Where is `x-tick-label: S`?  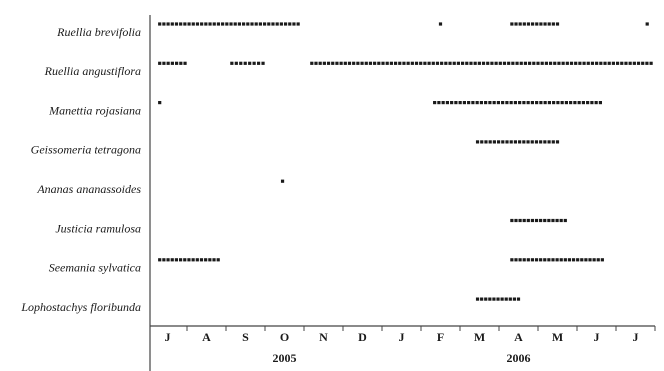 x-tick-label: S is located at coordinates (245, 337).